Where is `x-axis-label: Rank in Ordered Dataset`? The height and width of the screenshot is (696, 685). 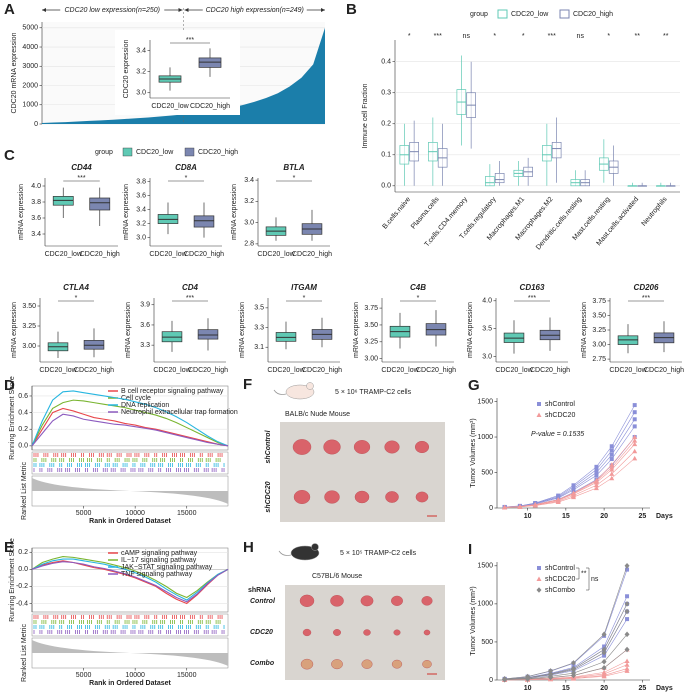 x-axis-label: Rank in Ordered Dataset is located at coordinates (130, 683).